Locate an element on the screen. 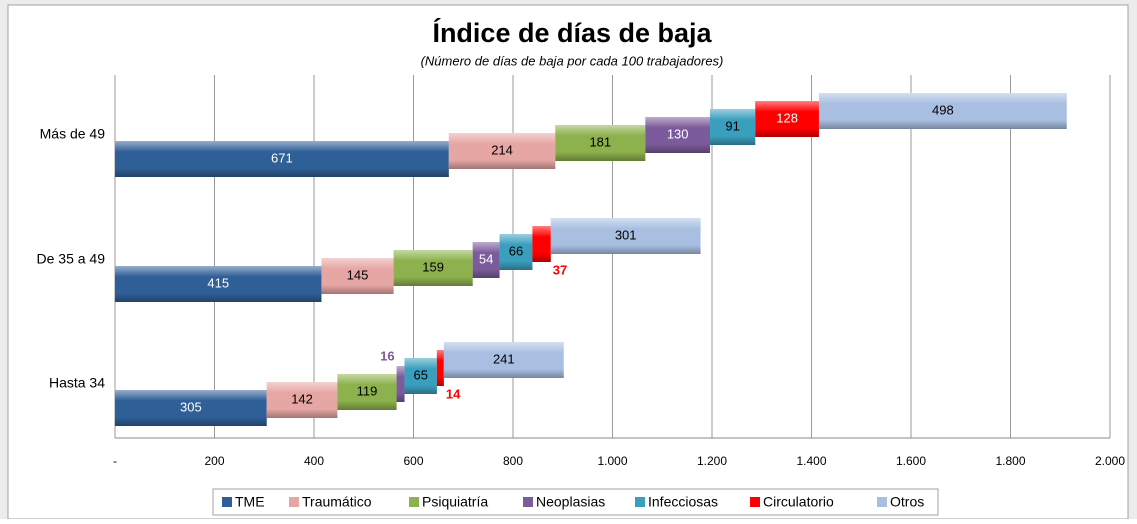  x-tick-label: 1.400 is located at coordinates (811, 461).